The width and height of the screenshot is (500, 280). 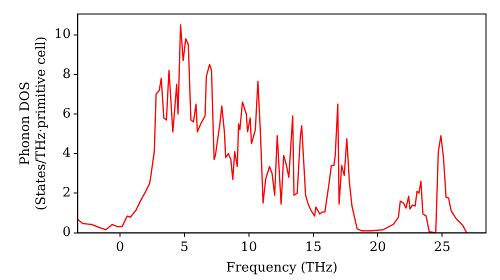 I want to click on x-tick-label: 10, so click(x=249, y=247).